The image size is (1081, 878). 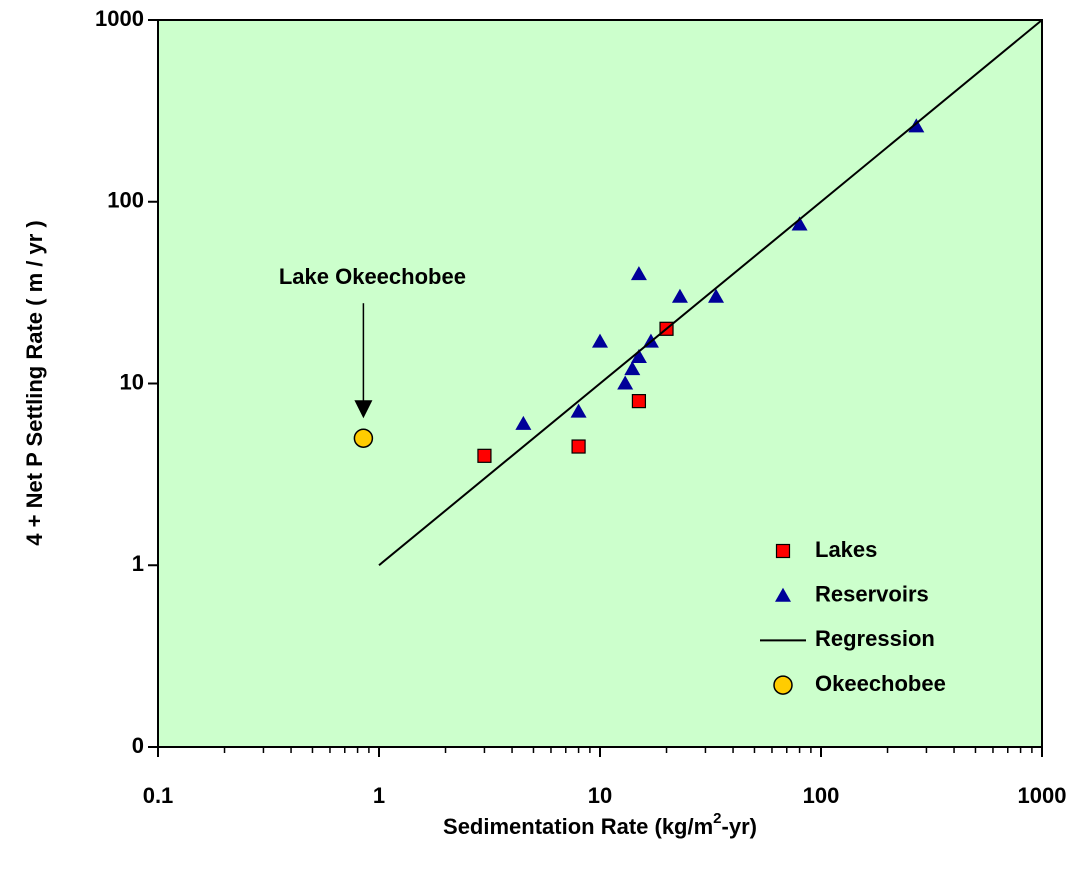 I want to click on y-tick-label: 0, so click(x=138, y=745).